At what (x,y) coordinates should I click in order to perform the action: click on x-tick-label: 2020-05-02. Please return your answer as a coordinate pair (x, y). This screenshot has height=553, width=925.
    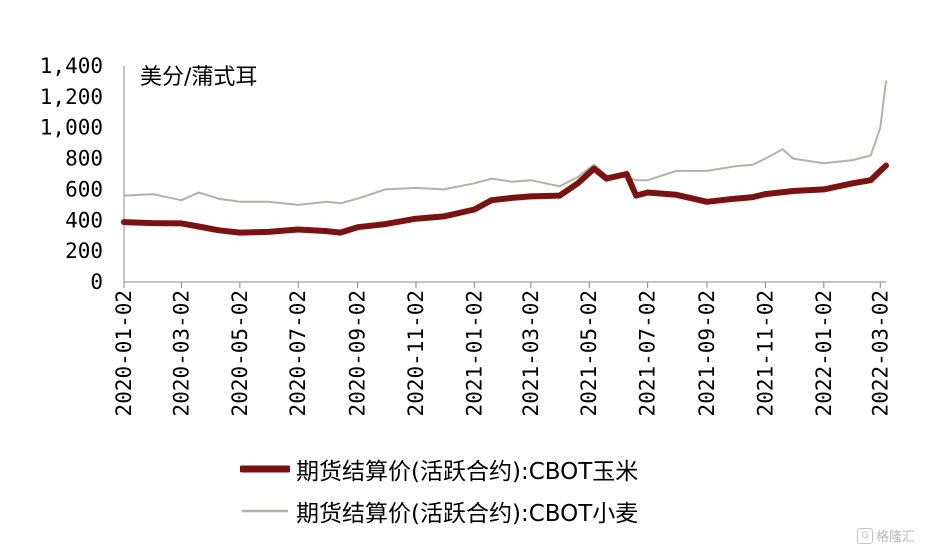
    Looking at the image, I should click on (240, 353).